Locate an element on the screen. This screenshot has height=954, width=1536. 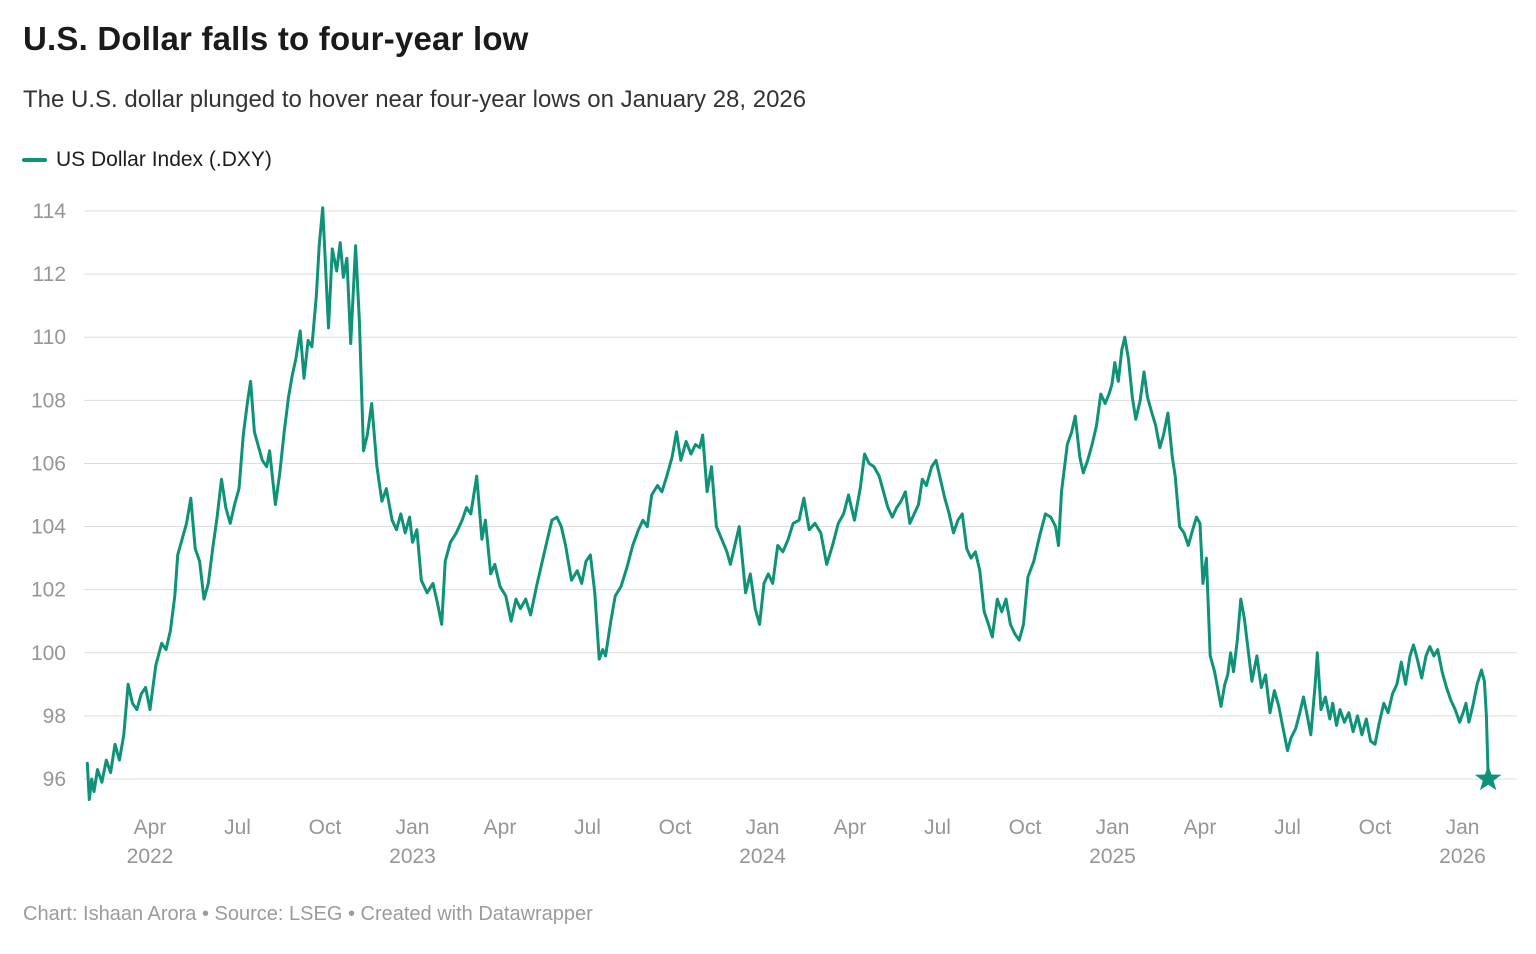
legend-label: US Dollar Index (.DXY) is located at coordinates (164, 159).